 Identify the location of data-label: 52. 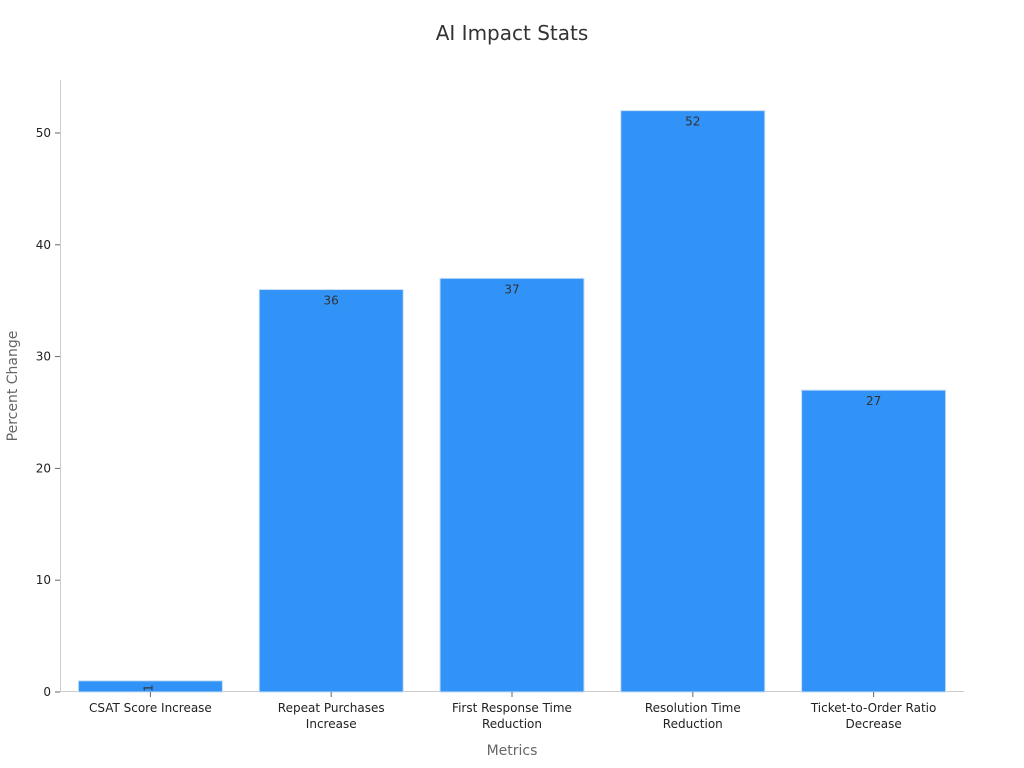
(692, 122).